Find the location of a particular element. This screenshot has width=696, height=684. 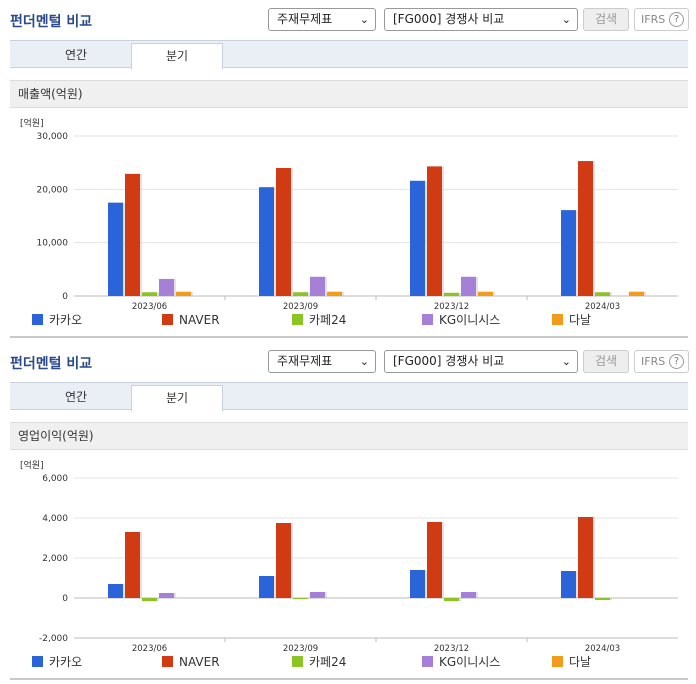

y-tick-label: 6,000 is located at coordinates (55, 479).